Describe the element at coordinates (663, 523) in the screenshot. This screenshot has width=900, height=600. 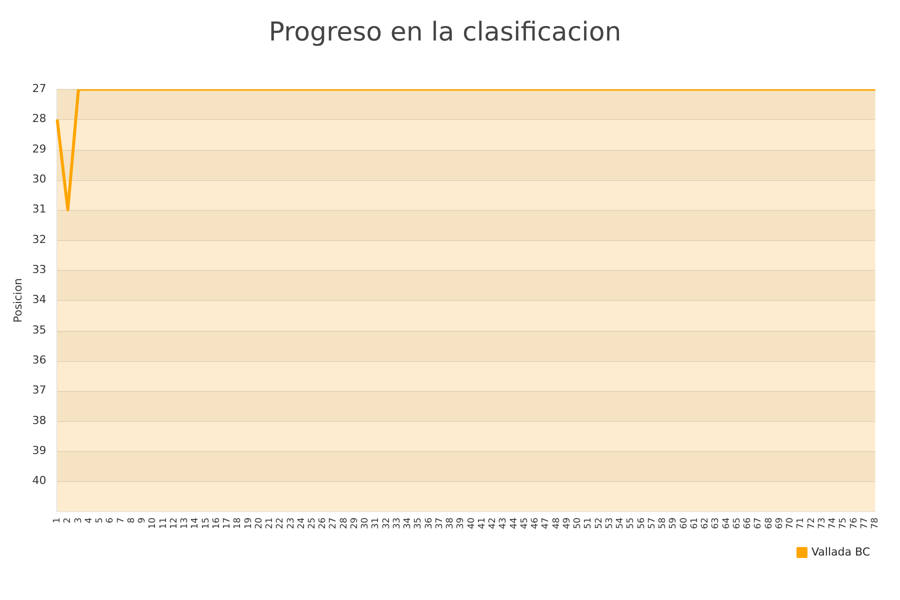
I see `x-tick-label: 58` at that location.